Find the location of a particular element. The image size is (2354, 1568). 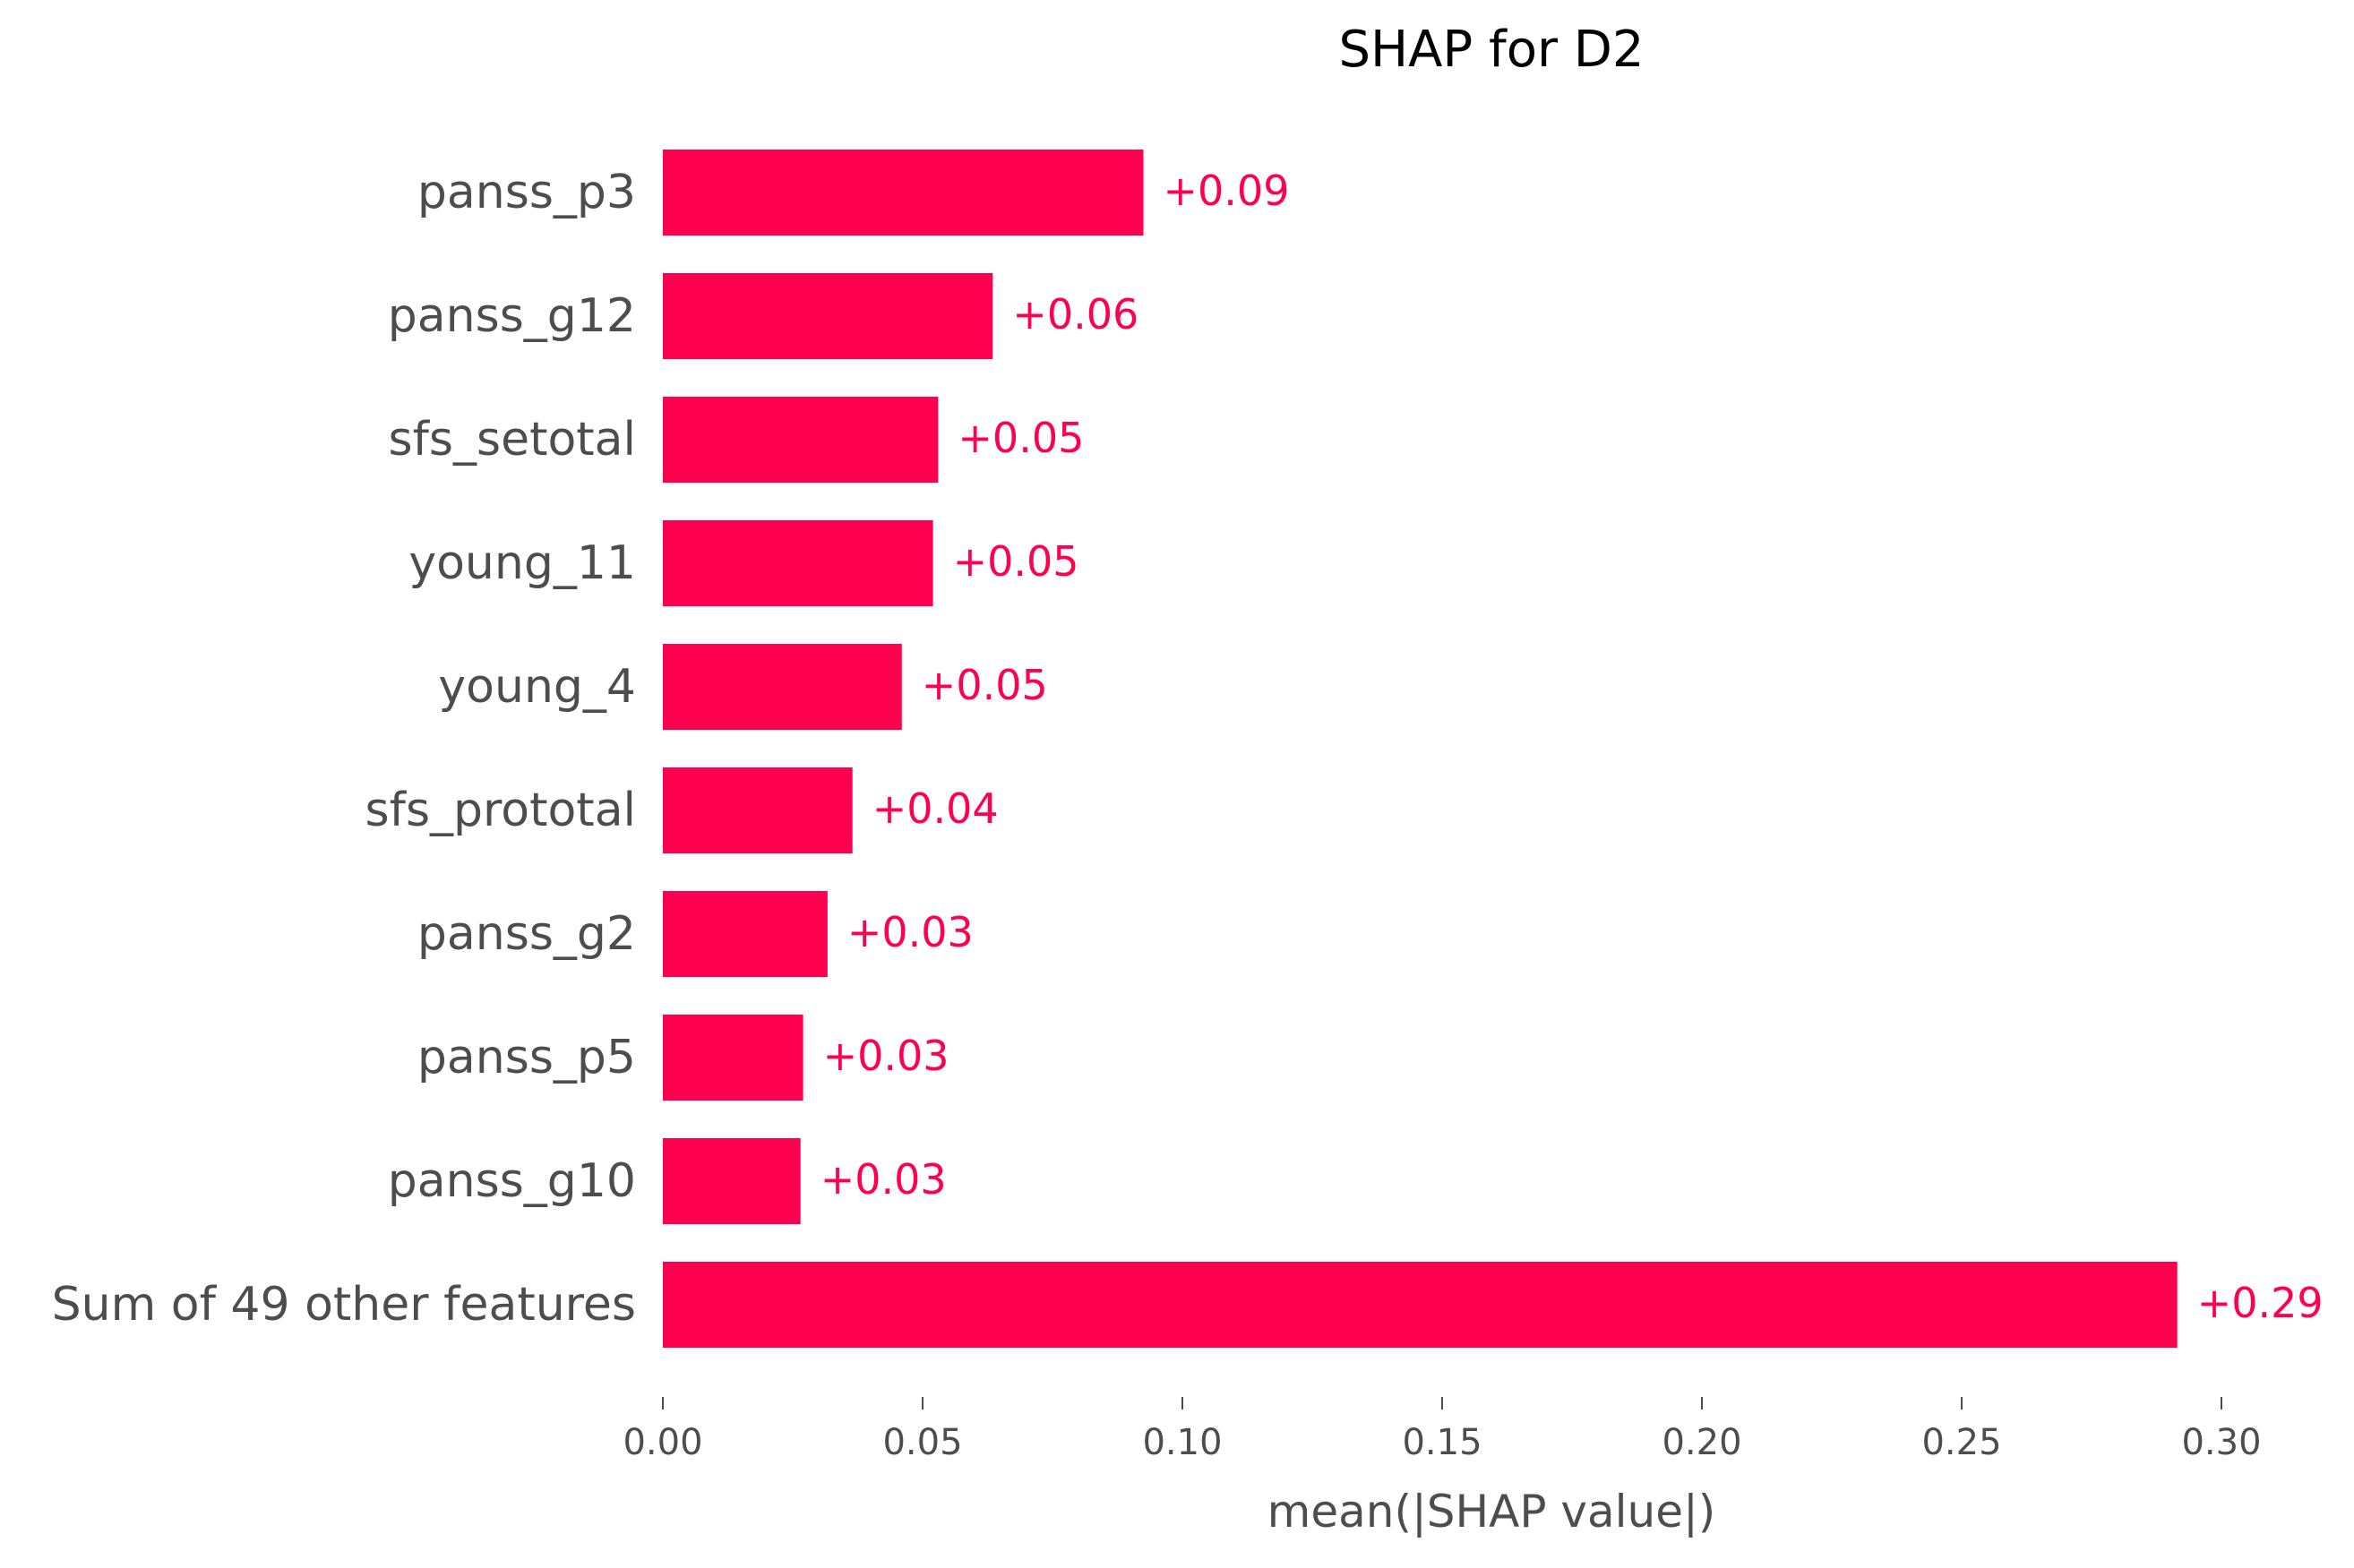

x-axis: 0.00 0.05 0.10 0.15 0.20 0.25 0.30 is located at coordinates (1442, 1430).